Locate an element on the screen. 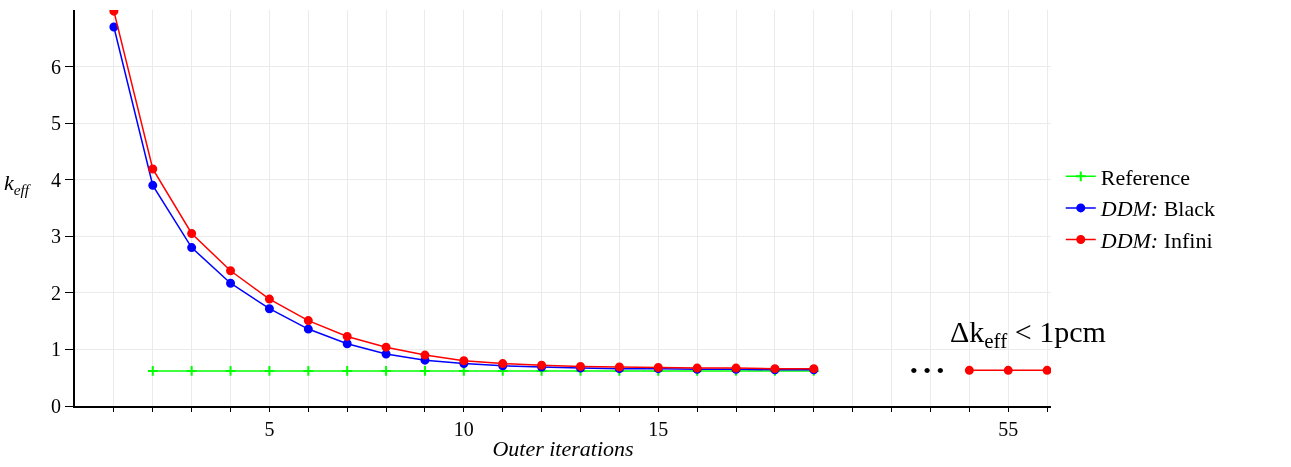 The height and width of the screenshot is (467, 1291). y-tick-label: 6 is located at coordinates (56, 66).